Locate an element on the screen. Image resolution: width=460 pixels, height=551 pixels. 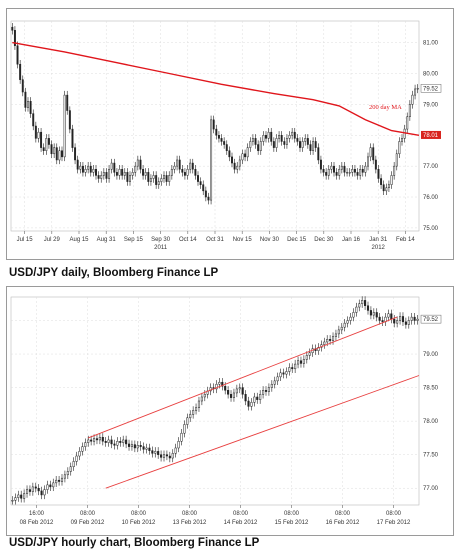
y-tick-label: 76.00 is located at coordinates (431, 198).